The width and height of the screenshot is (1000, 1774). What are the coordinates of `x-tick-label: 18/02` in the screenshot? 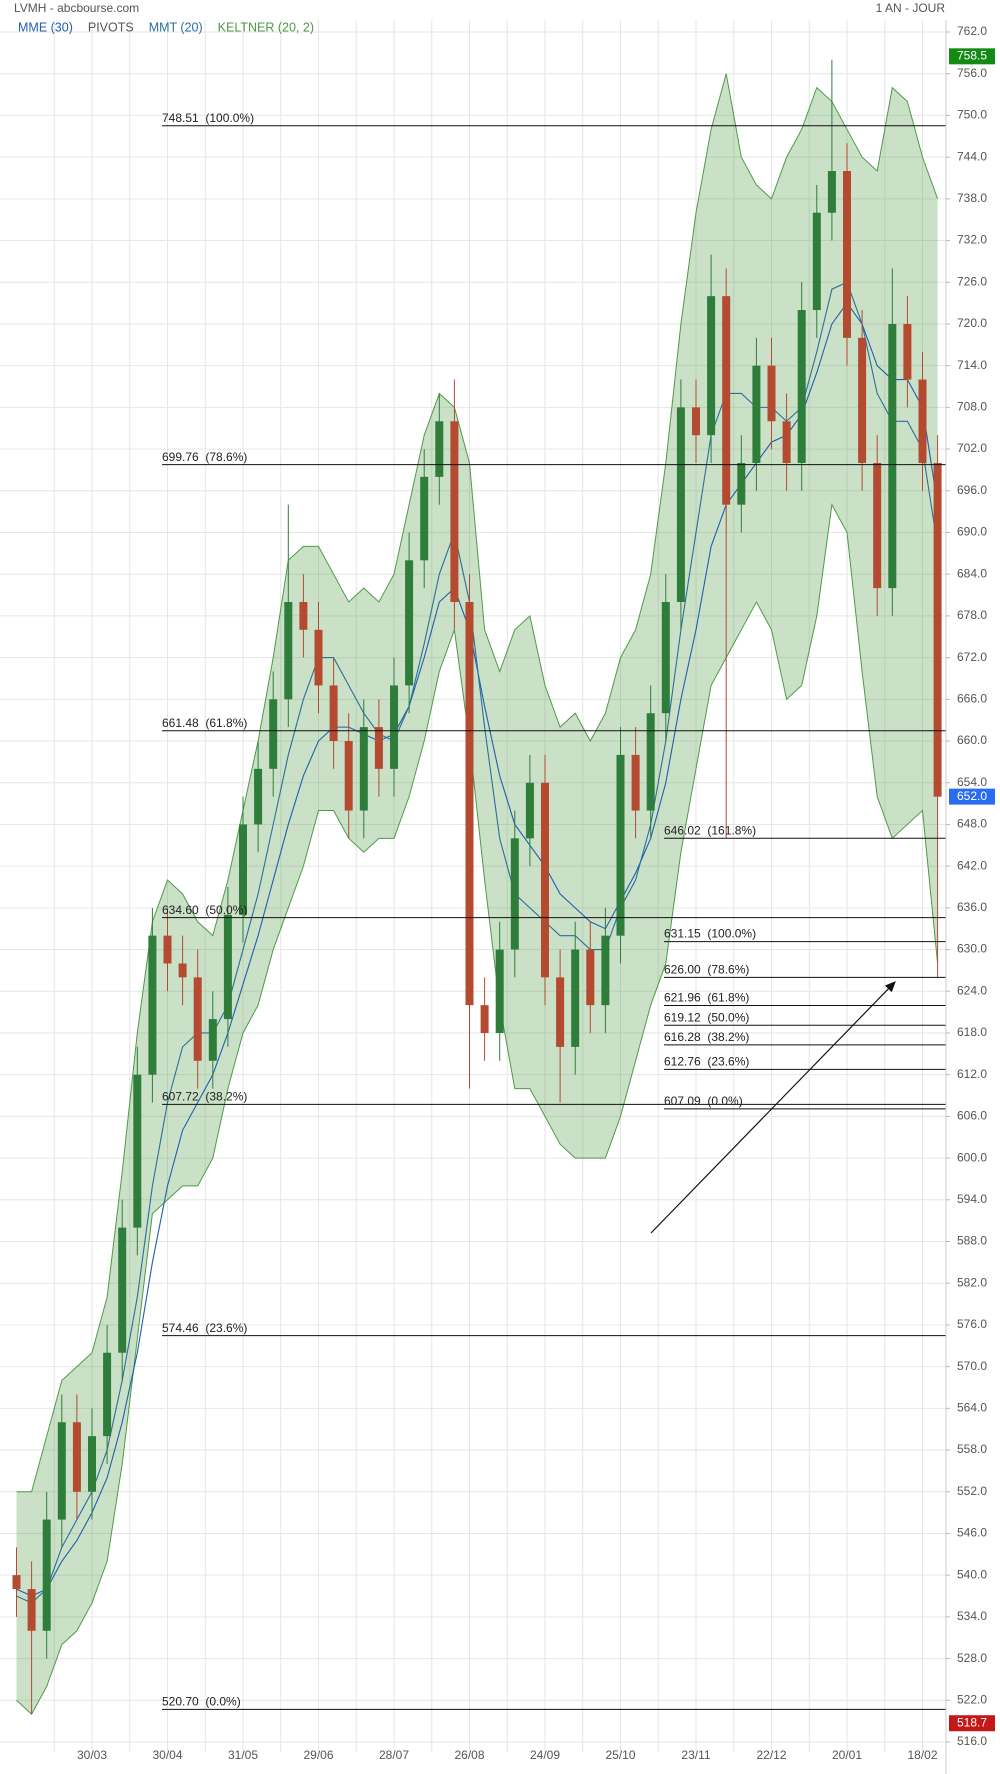 It's located at (922, 1755).